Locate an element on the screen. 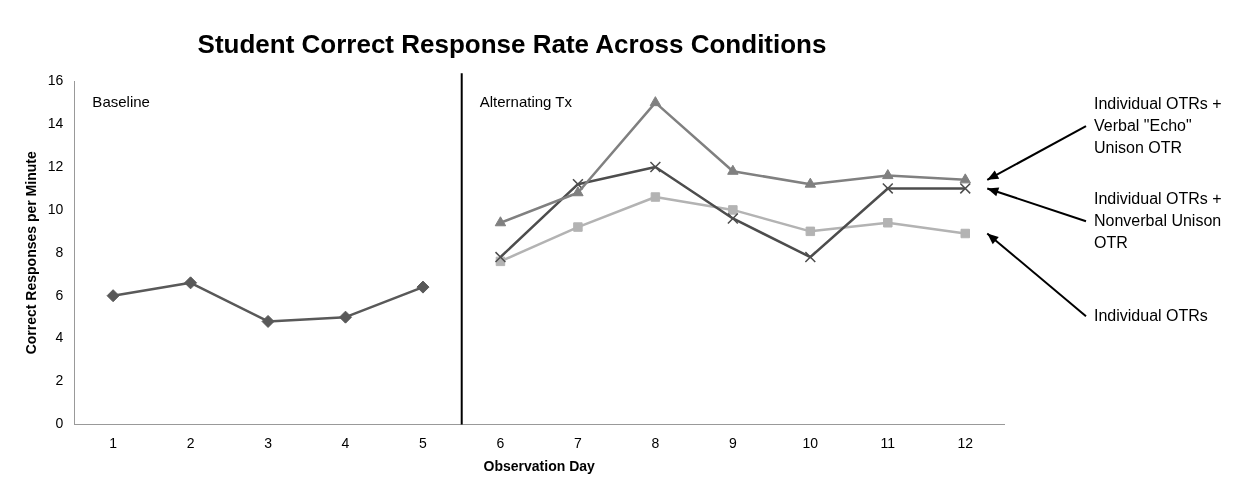 The image size is (1244, 500). y-tick-label: 6 is located at coordinates (59, 294).